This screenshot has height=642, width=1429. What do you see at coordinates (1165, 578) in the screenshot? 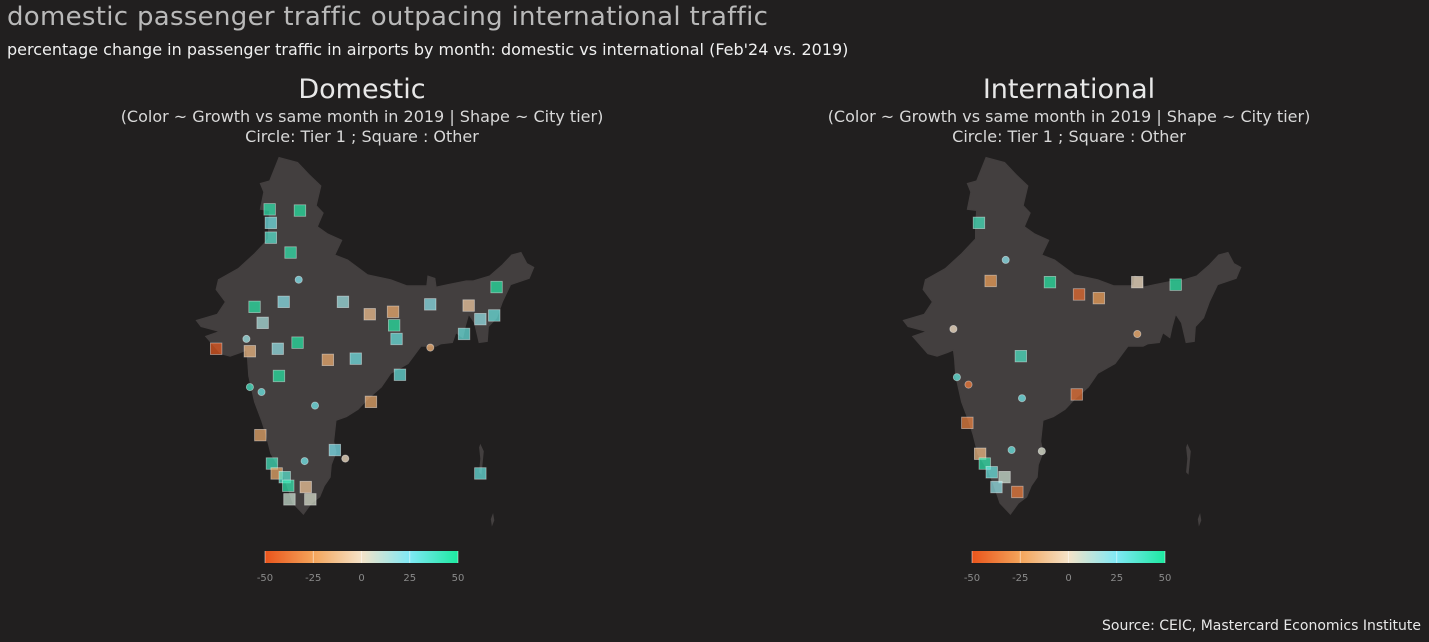
I see `international-scale-tick-label: 50` at bounding box center [1165, 578].